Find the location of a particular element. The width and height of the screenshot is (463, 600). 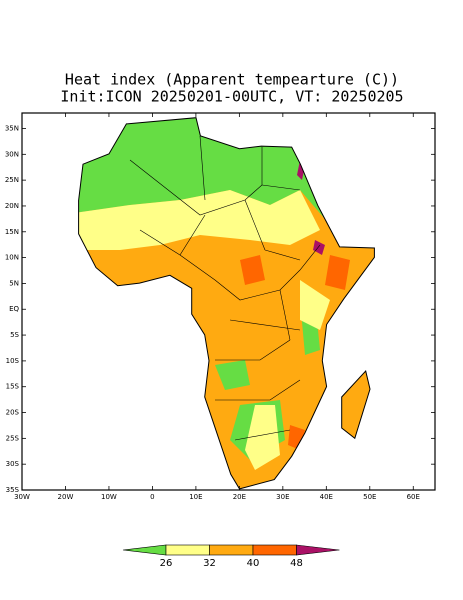

colorbar-label: 32 is located at coordinates (209, 563).